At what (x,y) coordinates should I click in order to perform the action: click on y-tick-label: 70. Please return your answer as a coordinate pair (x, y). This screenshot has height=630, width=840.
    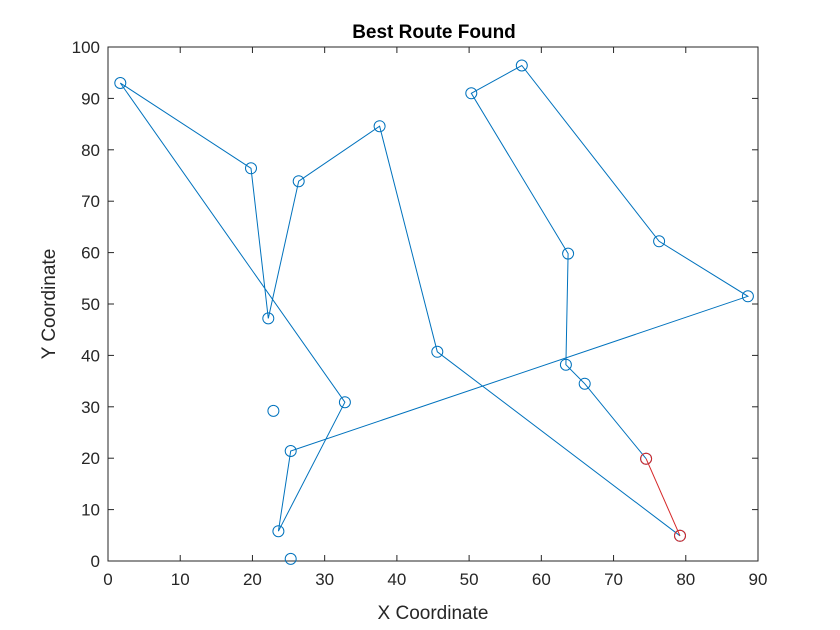
    Looking at the image, I should click on (90, 201).